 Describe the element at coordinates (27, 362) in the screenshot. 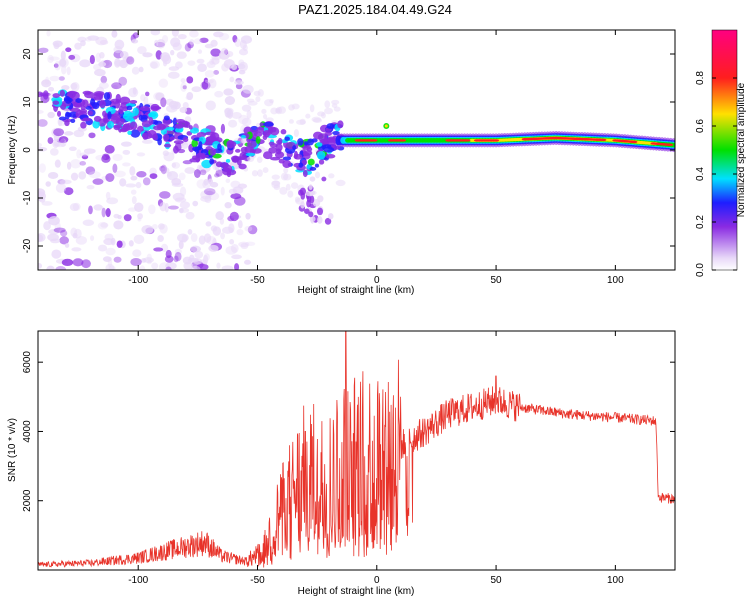

I see `y-tick-label: 6000` at that location.